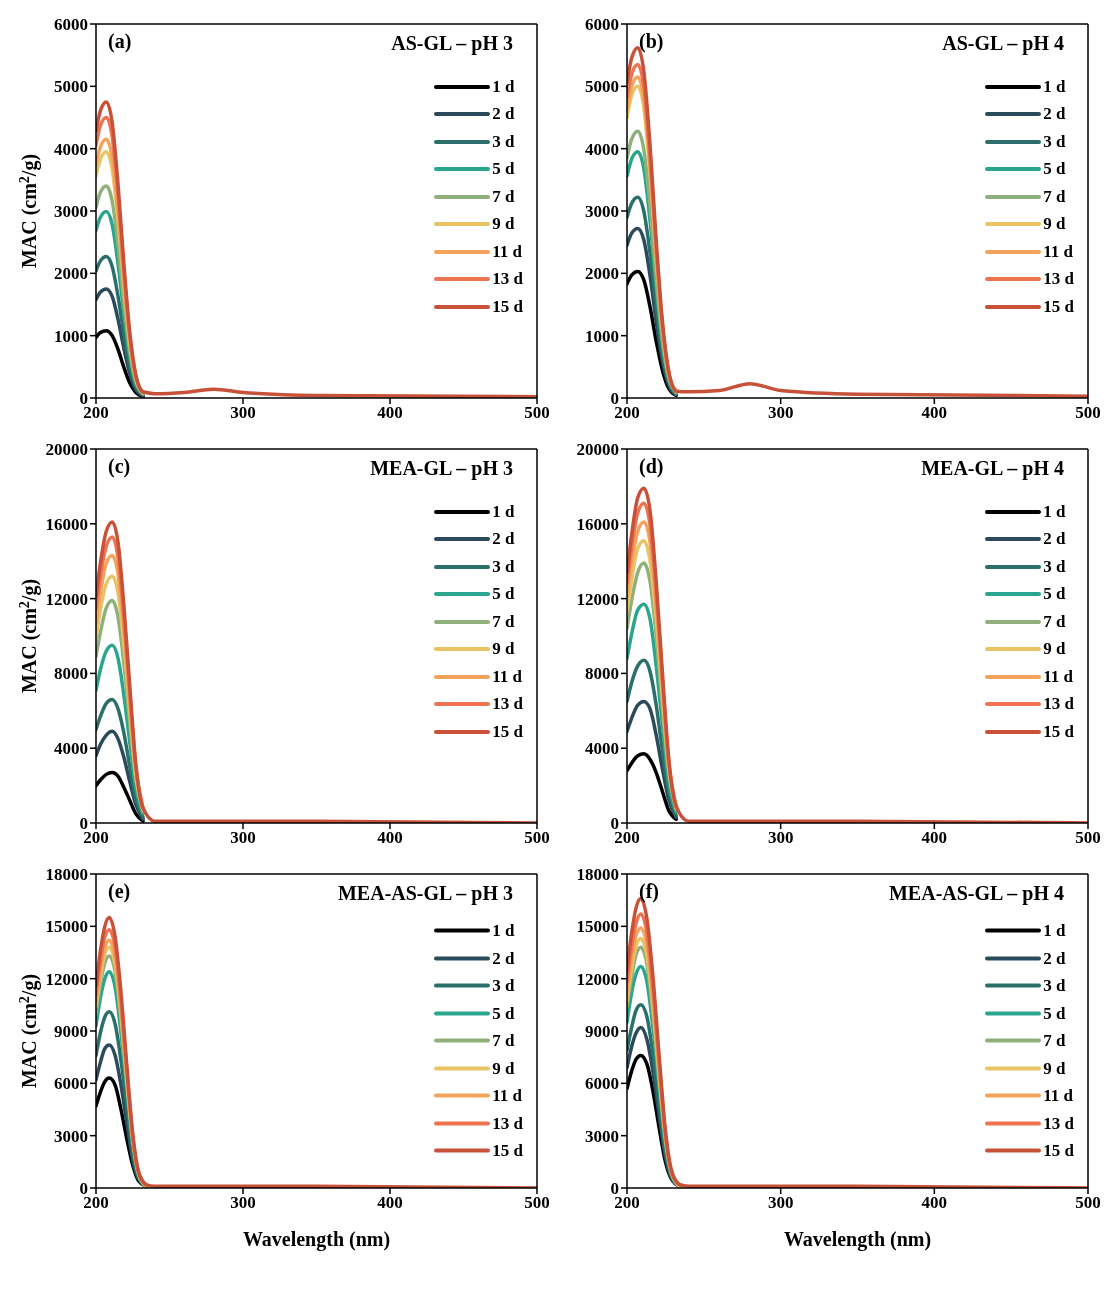  Describe the element at coordinates (119, 466) in the screenshot. I see `annotation: (c)` at that location.